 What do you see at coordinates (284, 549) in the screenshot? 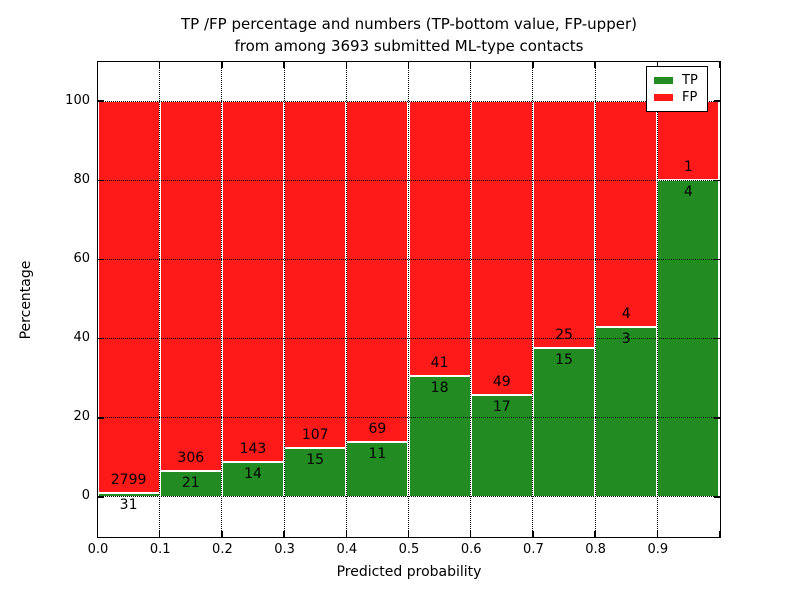
I see `x-tick-label: 0.3` at bounding box center [284, 549].